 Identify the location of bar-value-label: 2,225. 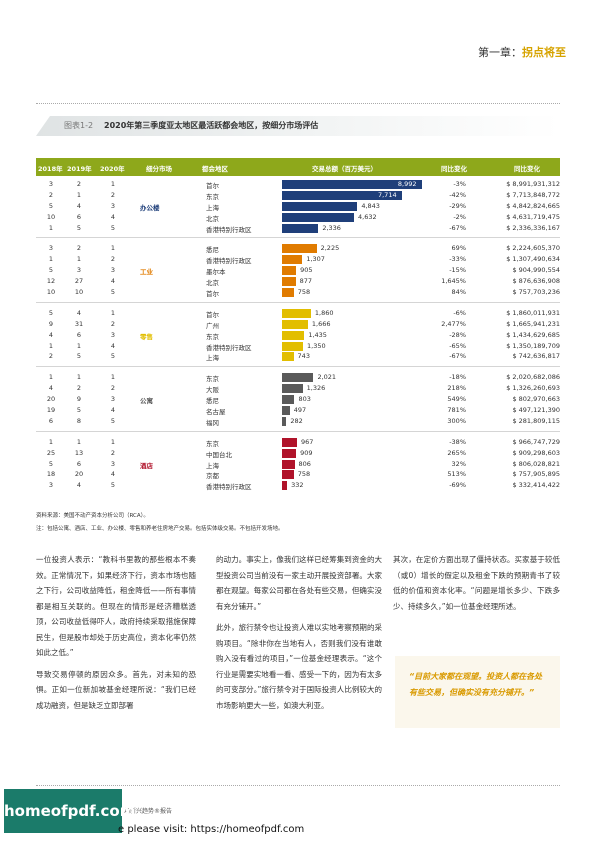
(330, 248).